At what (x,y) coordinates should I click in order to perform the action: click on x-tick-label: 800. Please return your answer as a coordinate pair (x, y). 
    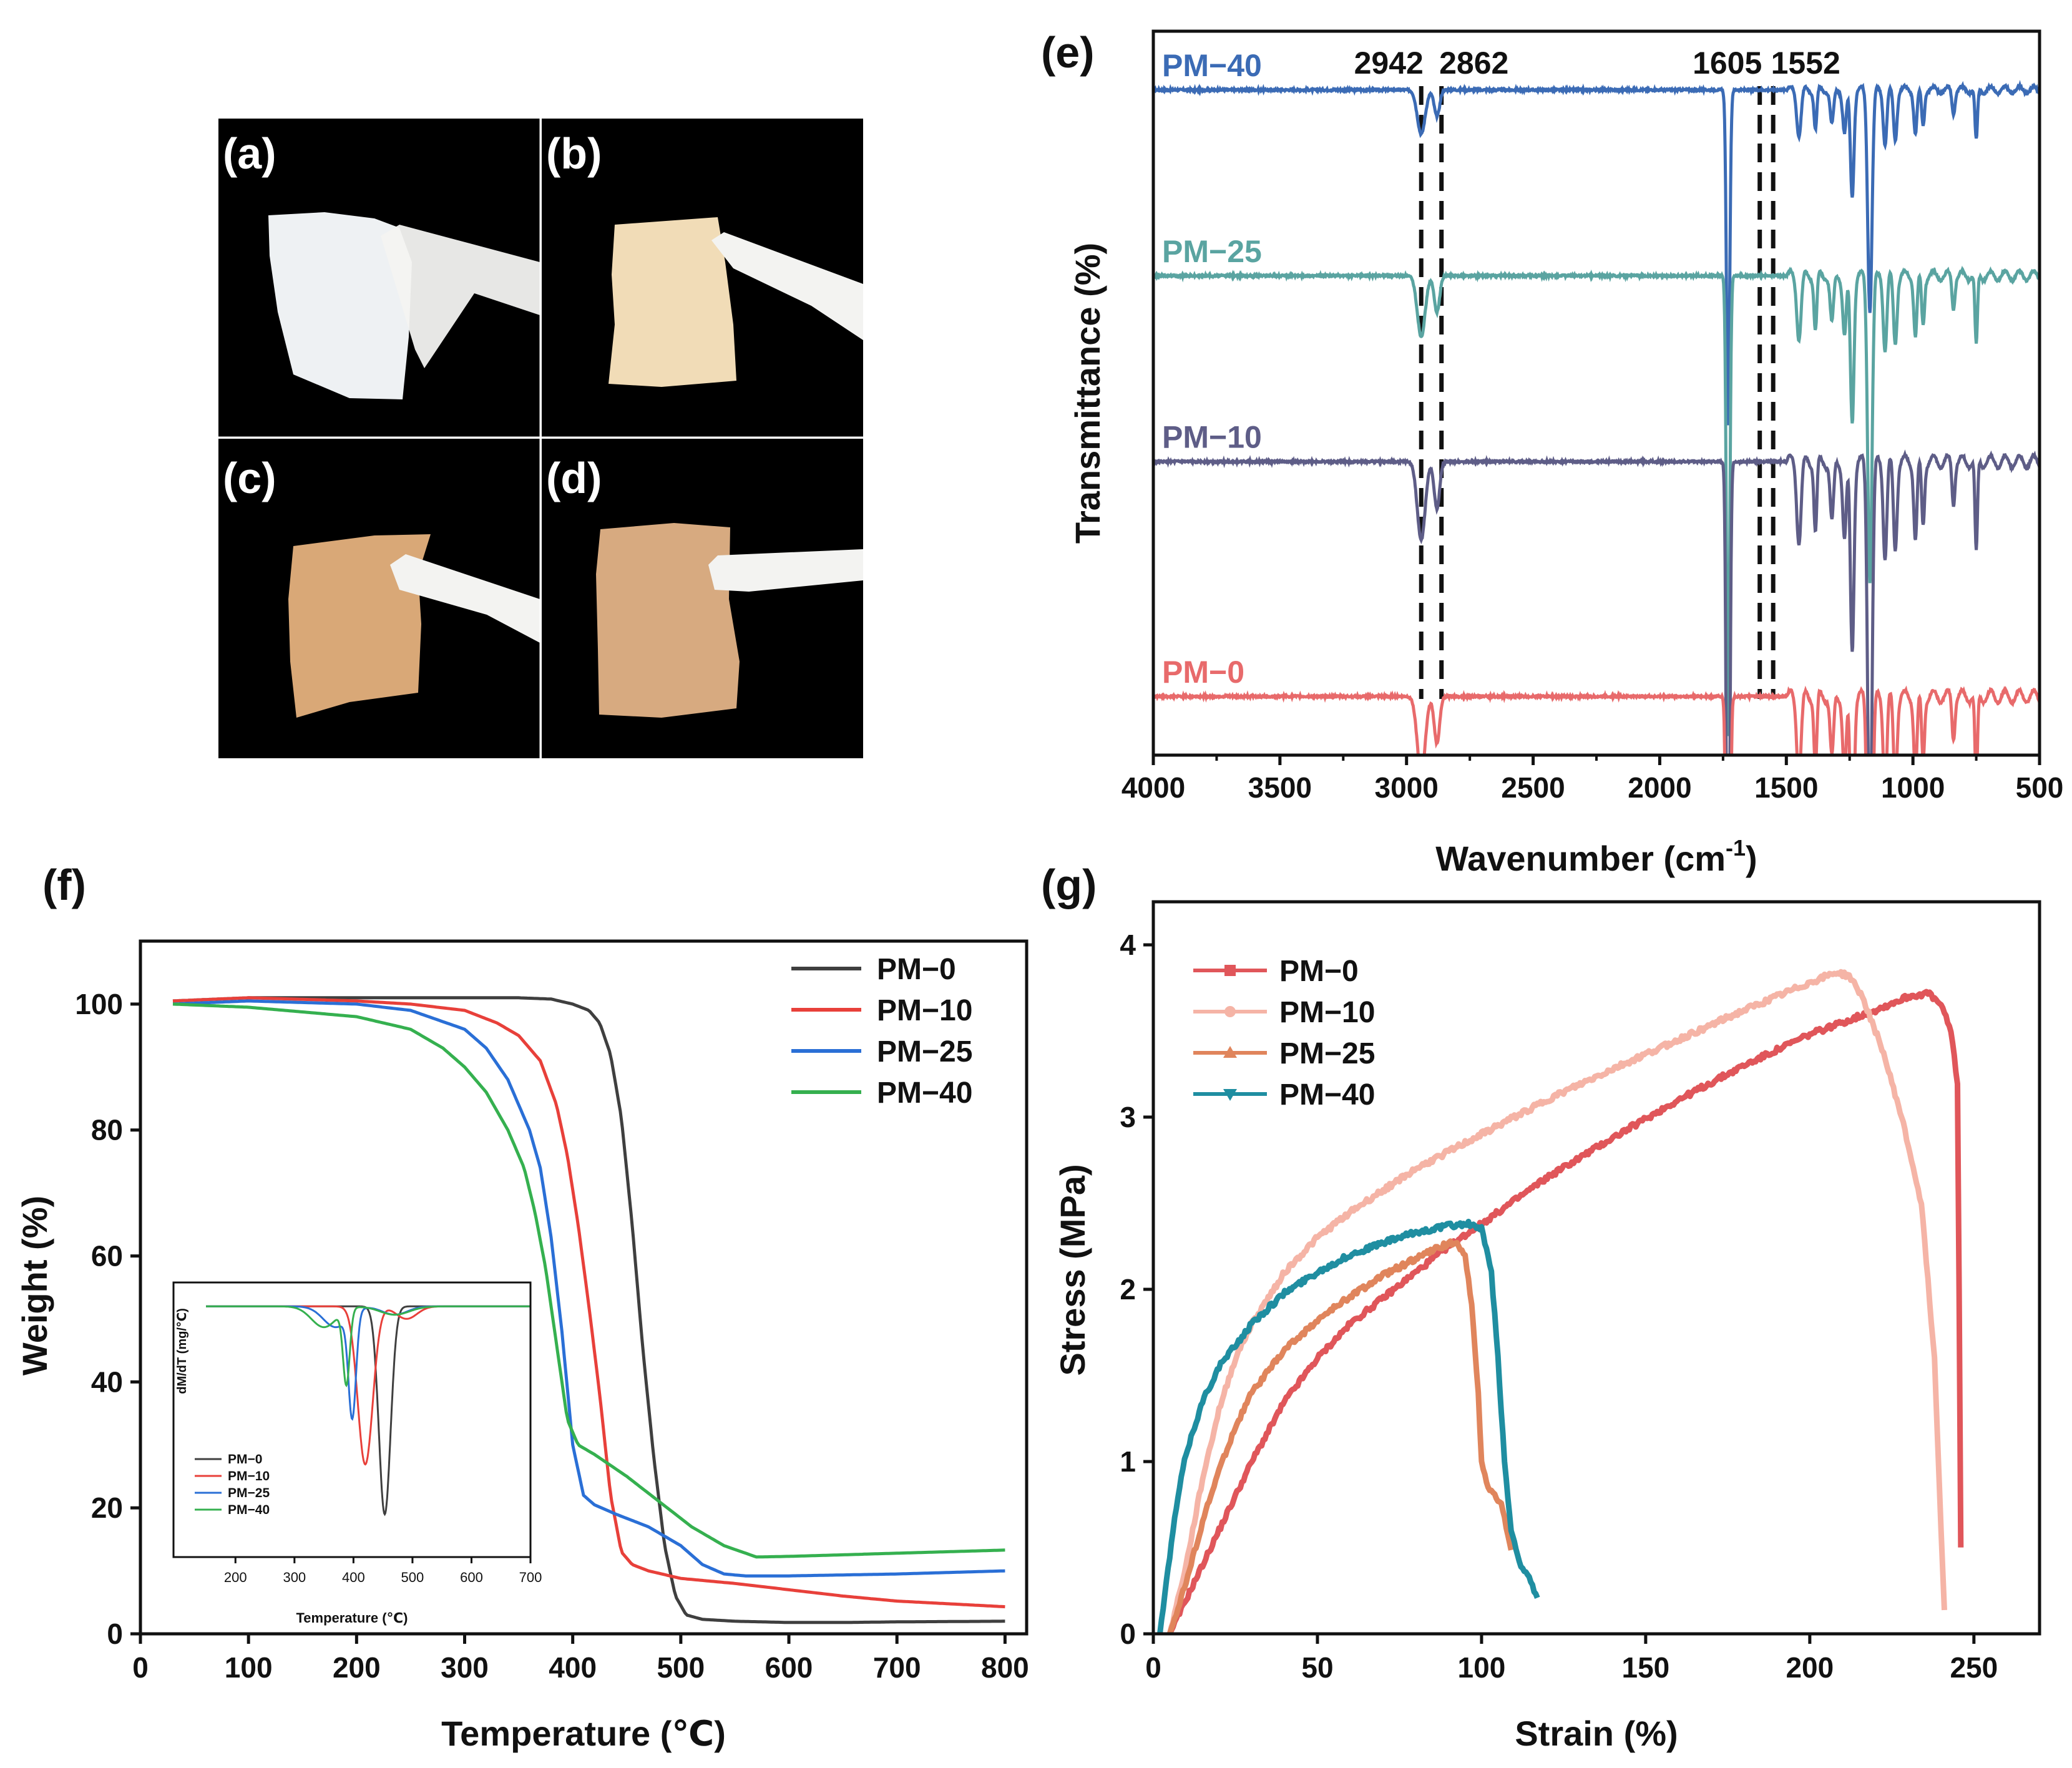
    Looking at the image, I should click on (1005, 1668).